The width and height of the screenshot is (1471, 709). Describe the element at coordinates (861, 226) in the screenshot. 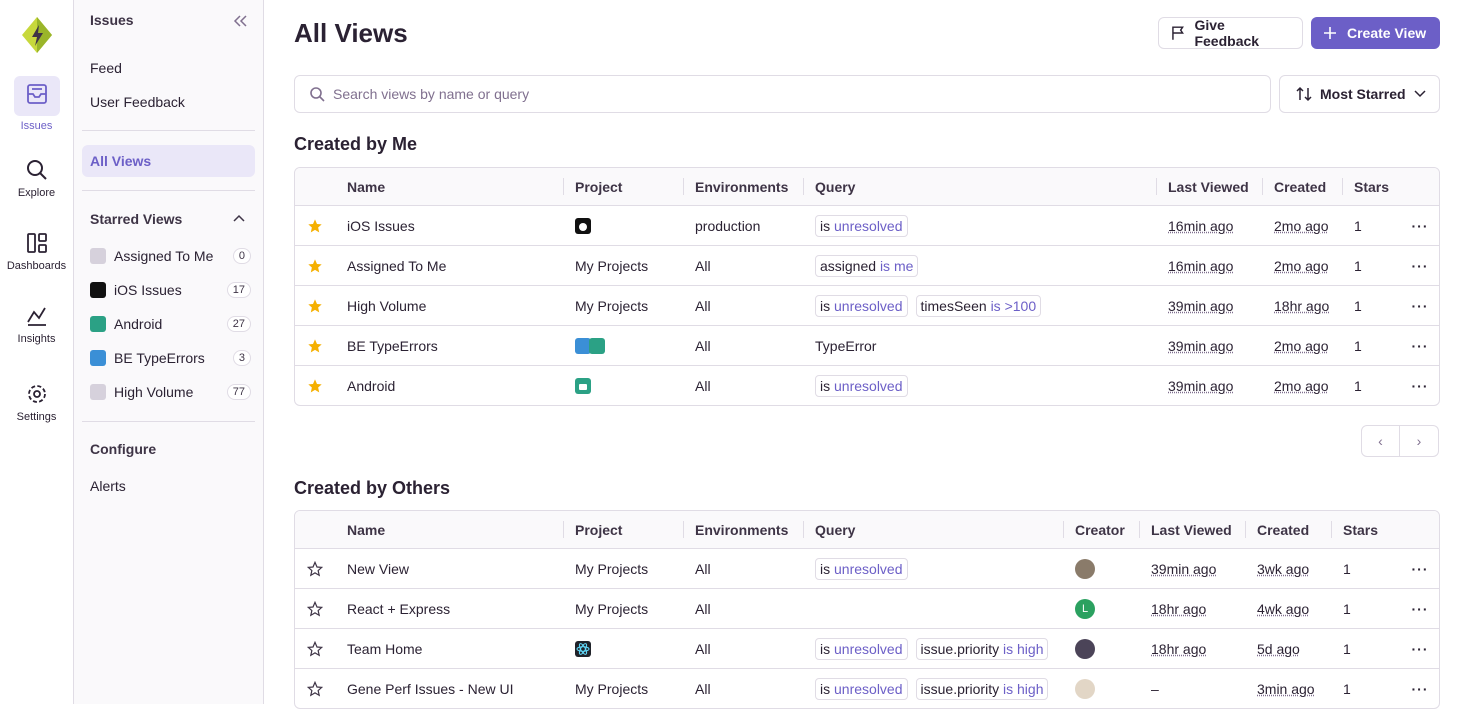

I see `query-token: is unresolved` at that location.